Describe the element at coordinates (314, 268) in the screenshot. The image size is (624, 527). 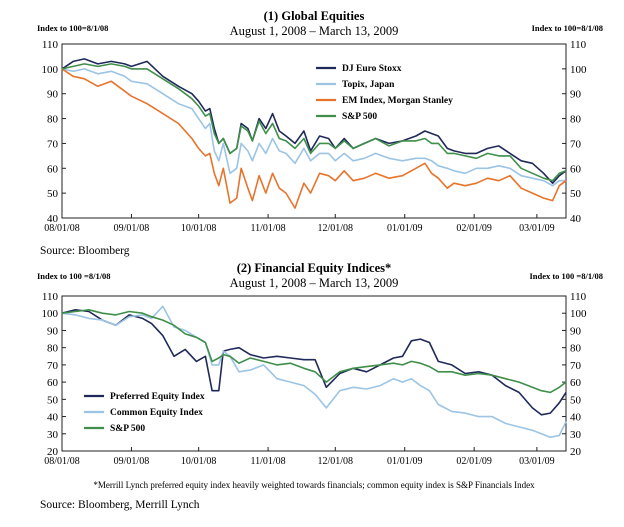
I see `chart-title: (2) Financial Equity Indices*` at that location.